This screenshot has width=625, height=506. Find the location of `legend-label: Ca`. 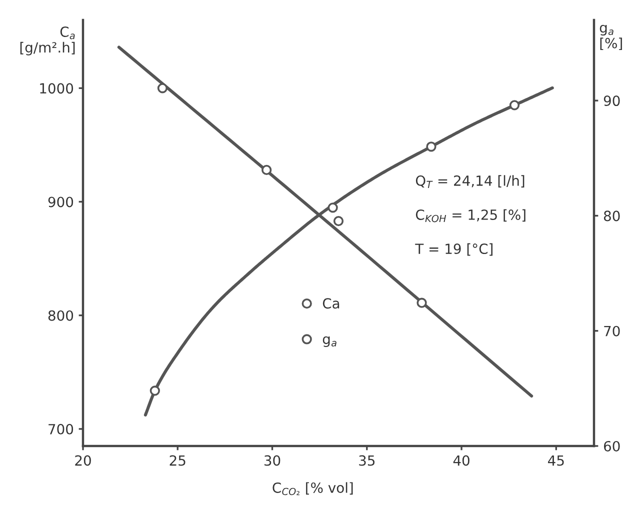

legend-label: Ca is located at coordinates (331, 303).